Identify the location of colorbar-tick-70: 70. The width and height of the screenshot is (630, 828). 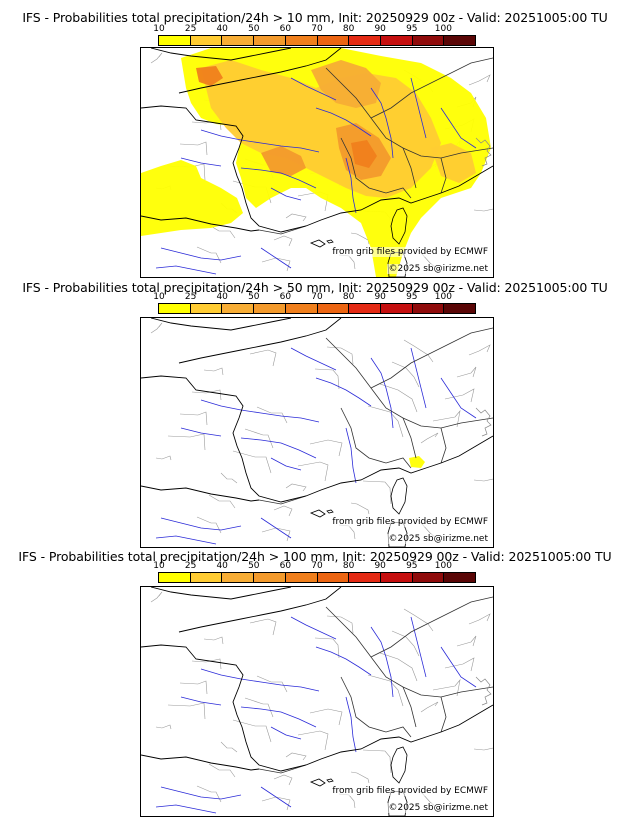
(317, 297).